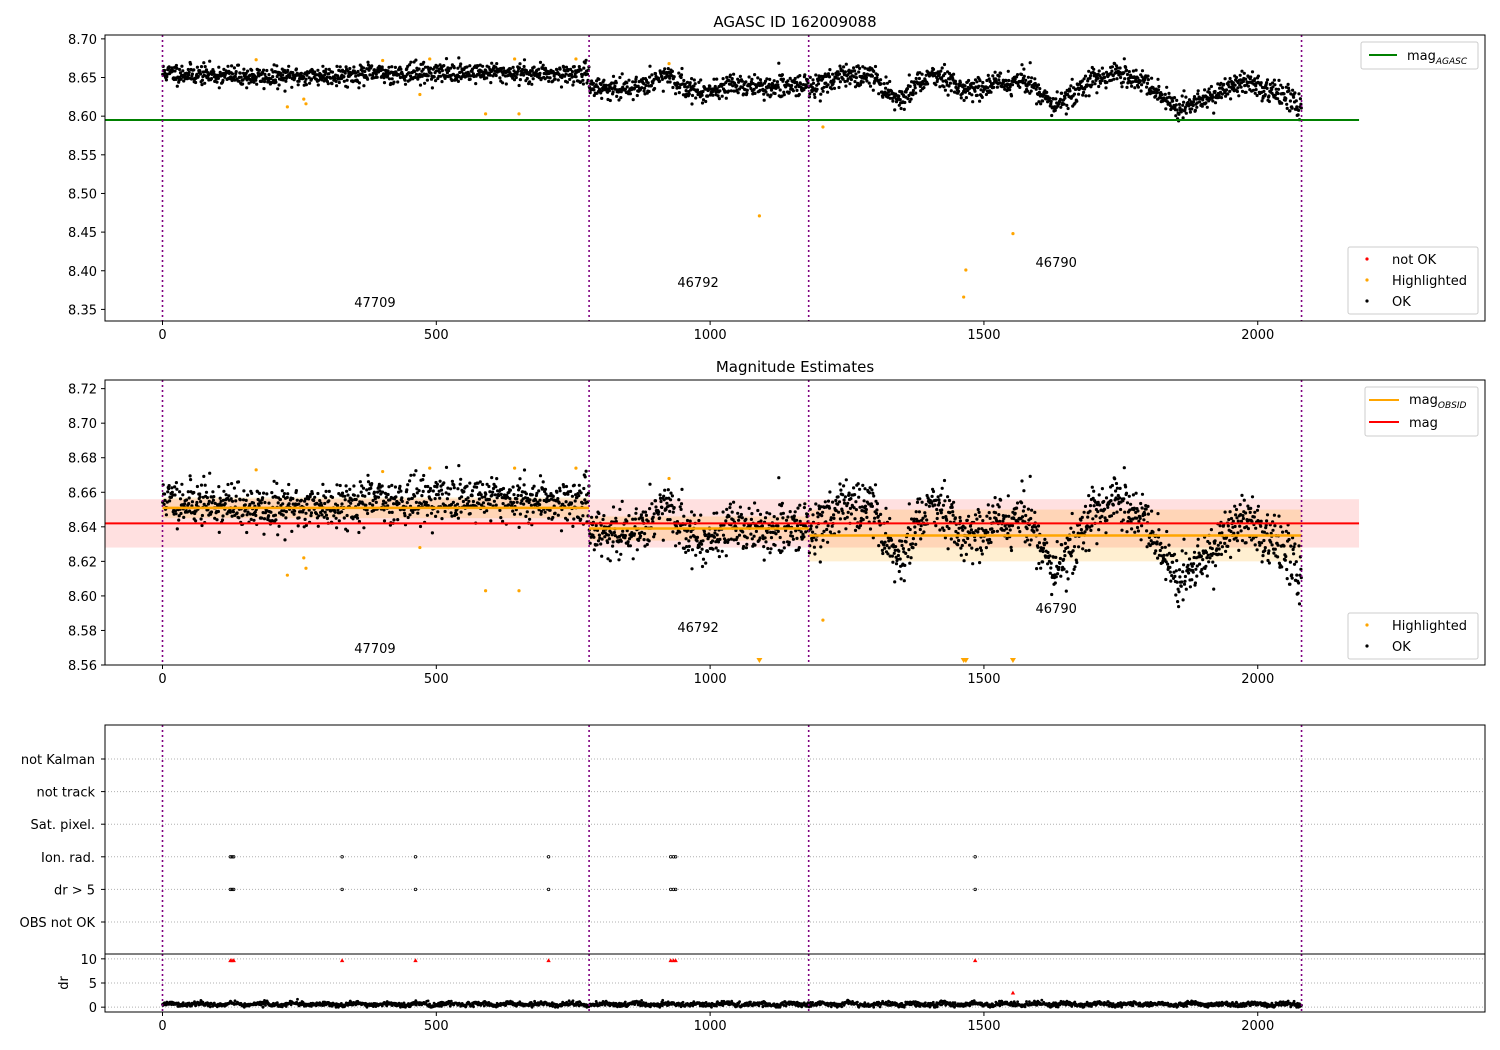  What do you see at coordinates (1367, 280) in the screenshot?
I see `legend-marker-highlighted` at bounding box center [1367, 280].